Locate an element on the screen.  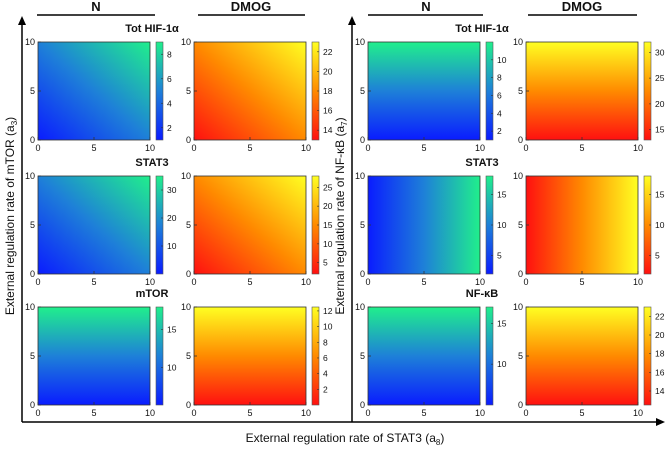
x-axis-arrowhead is located at coordinates (660, 422).